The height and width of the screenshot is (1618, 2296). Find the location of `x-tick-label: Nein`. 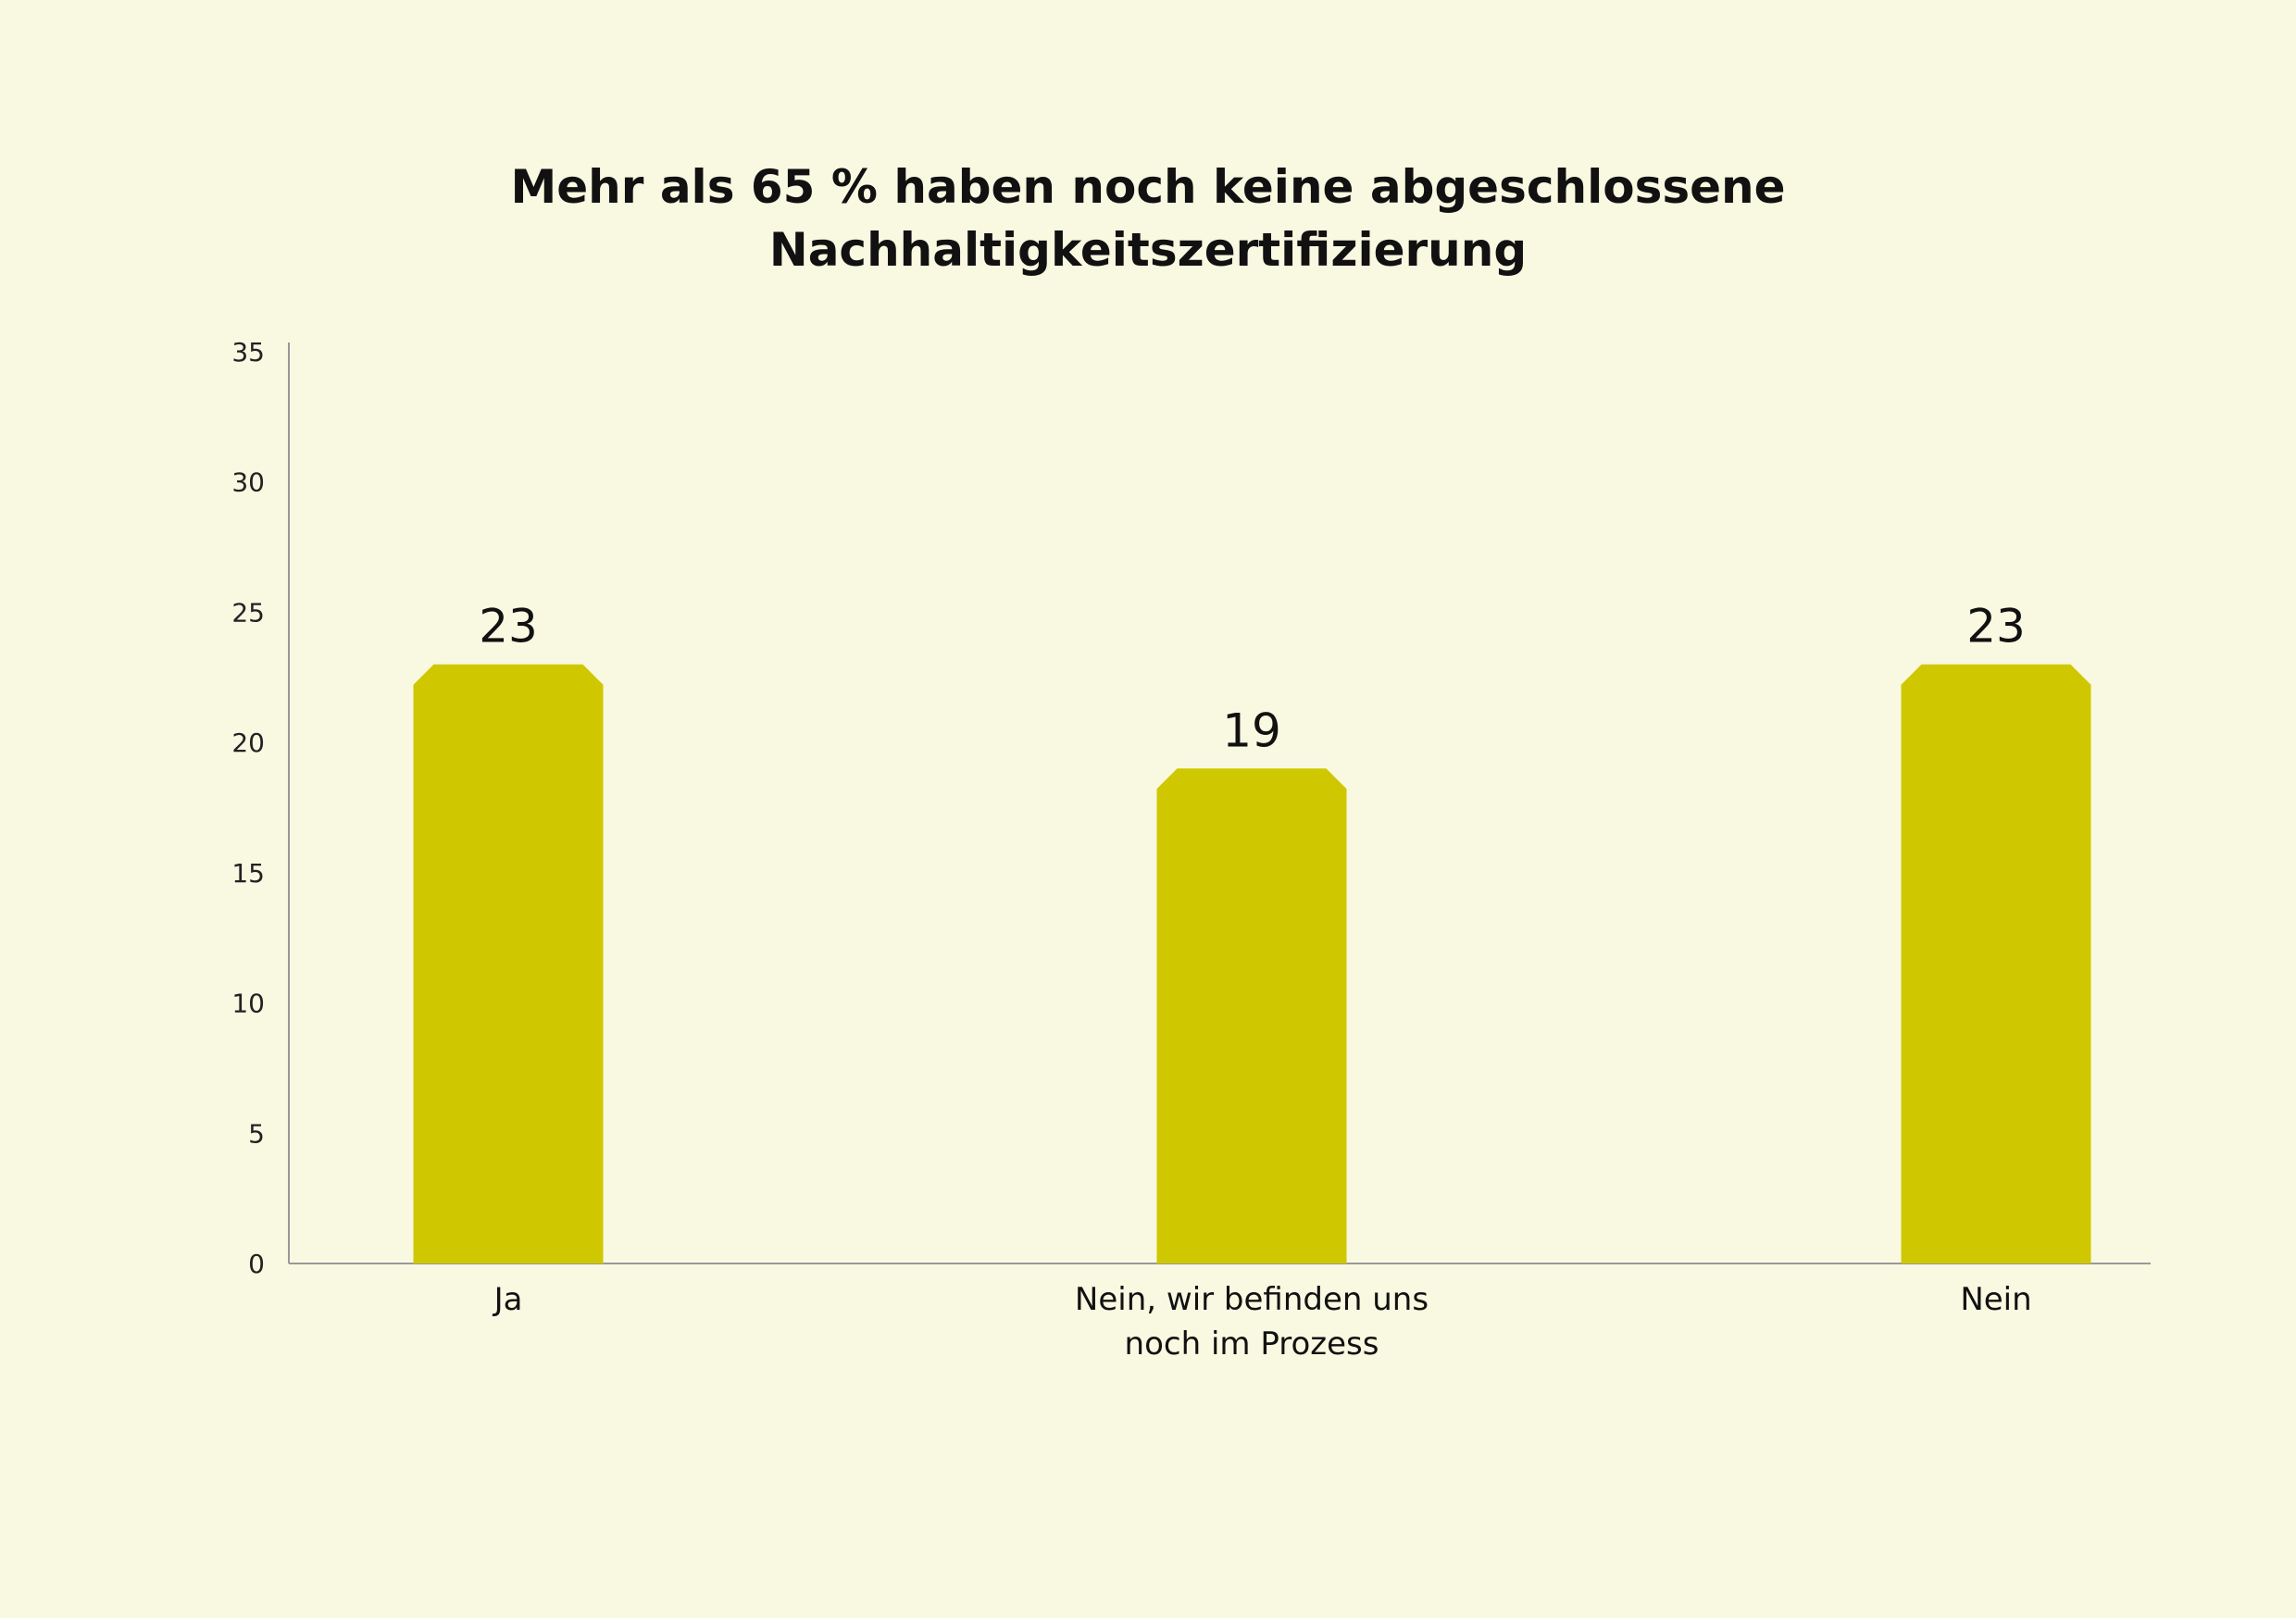

x-tick-label: Nein is located at coordinates (1996, 1299).